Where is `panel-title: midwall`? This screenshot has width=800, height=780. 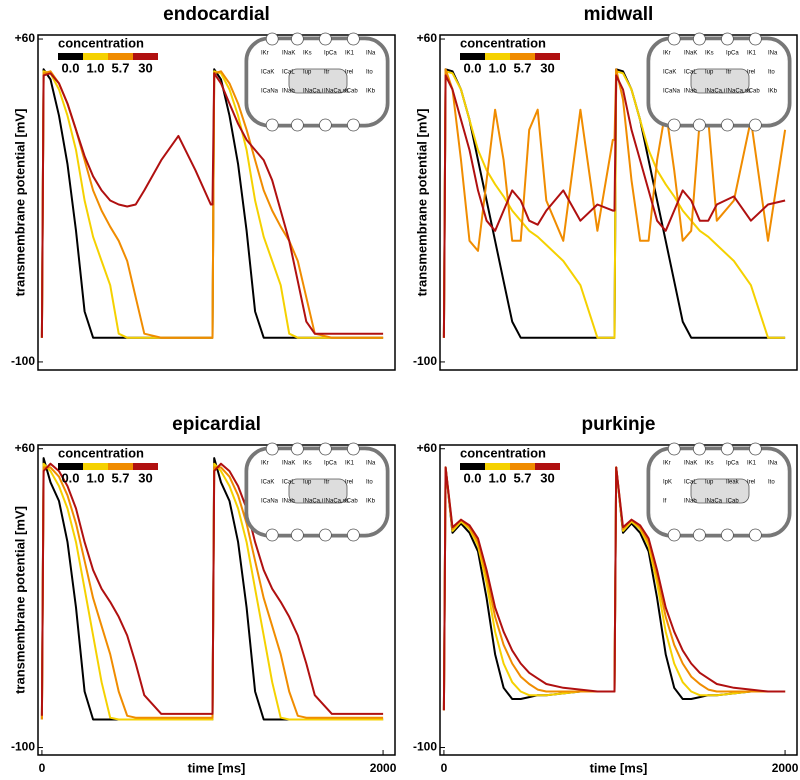 panel-title: midwall is located at coordinates (619, 14).